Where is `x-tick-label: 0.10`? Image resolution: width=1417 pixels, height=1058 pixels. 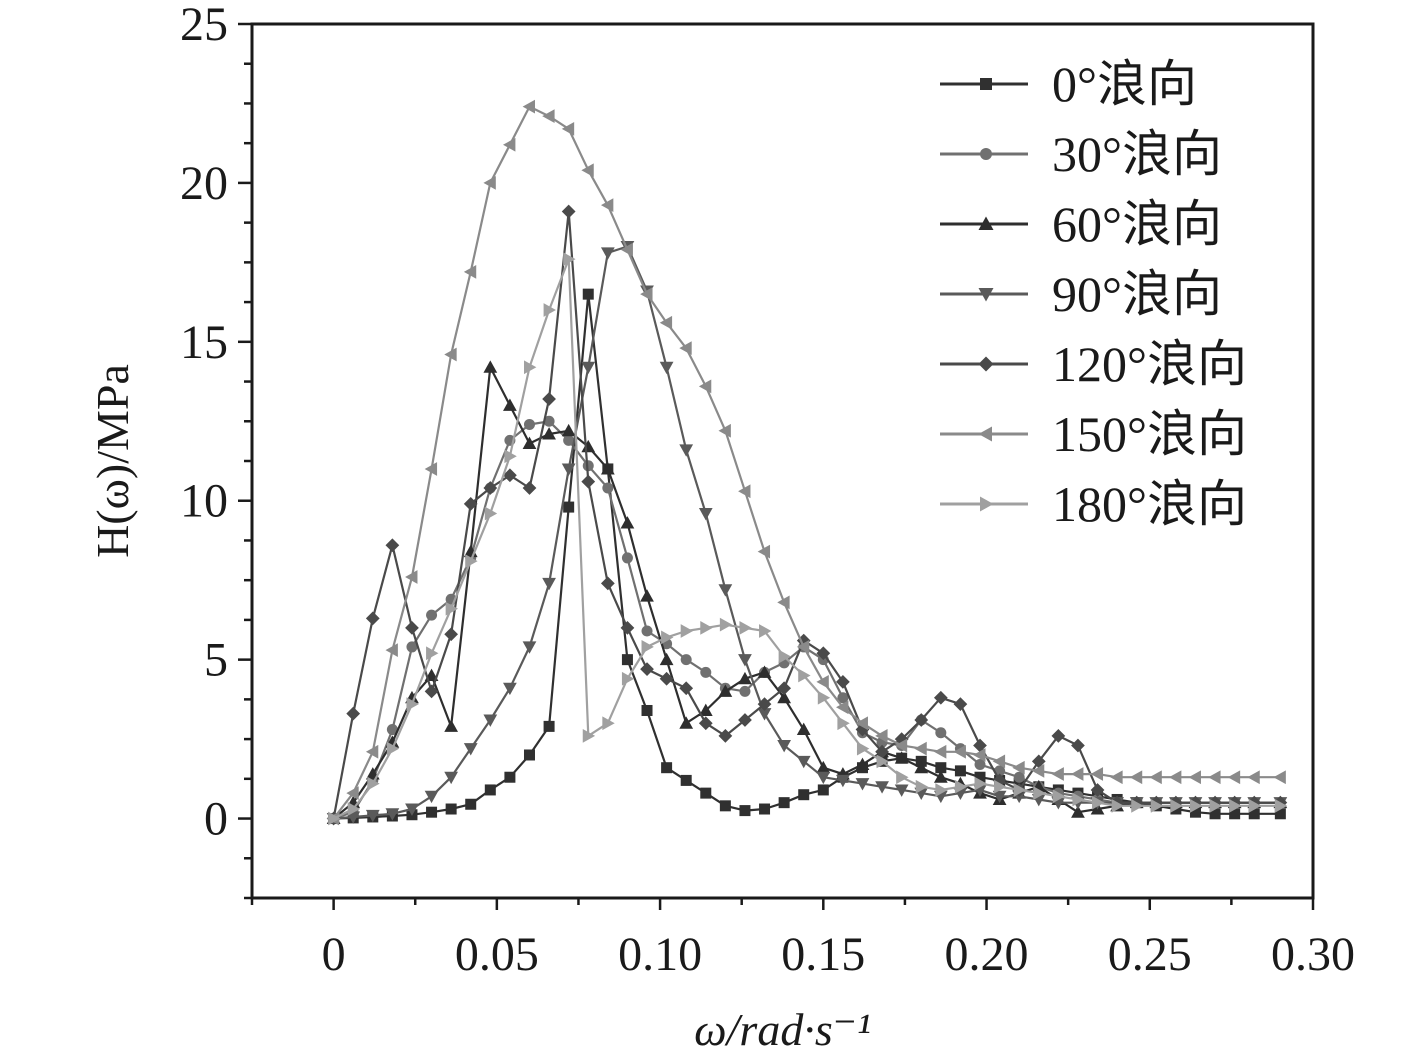 x-tick-label: 0.10 is located at coordinates (660, 954).